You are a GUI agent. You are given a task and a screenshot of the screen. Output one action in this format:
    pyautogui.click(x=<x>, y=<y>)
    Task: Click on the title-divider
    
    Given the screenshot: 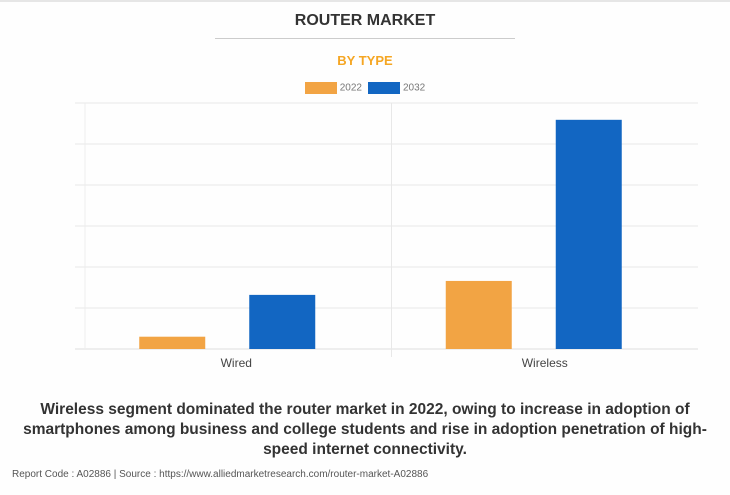 What is the action you would take?
    pyautogui.click(x=365, y=38)
    